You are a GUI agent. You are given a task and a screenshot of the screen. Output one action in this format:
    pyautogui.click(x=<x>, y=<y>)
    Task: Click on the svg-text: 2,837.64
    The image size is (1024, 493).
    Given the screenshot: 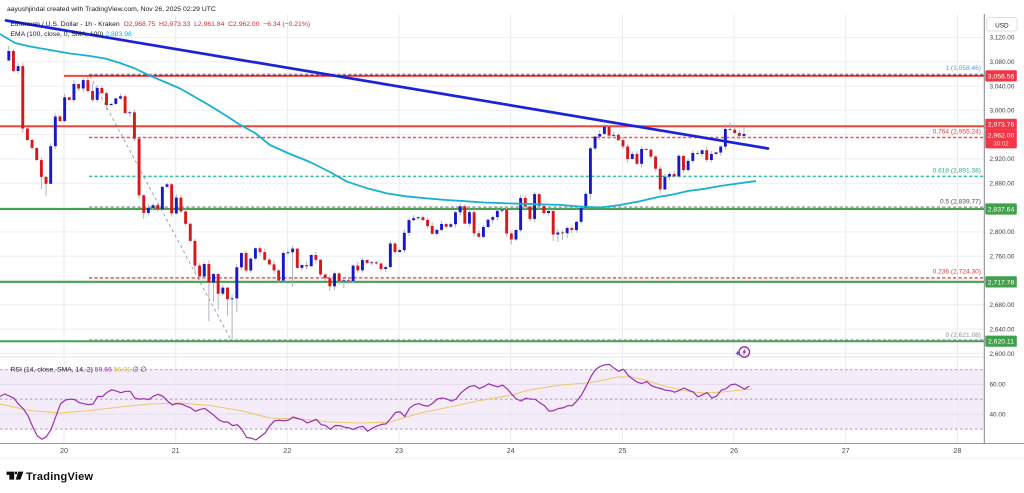 What is the action you would take?
    pyautogui.click(x=1001, y=209)
    